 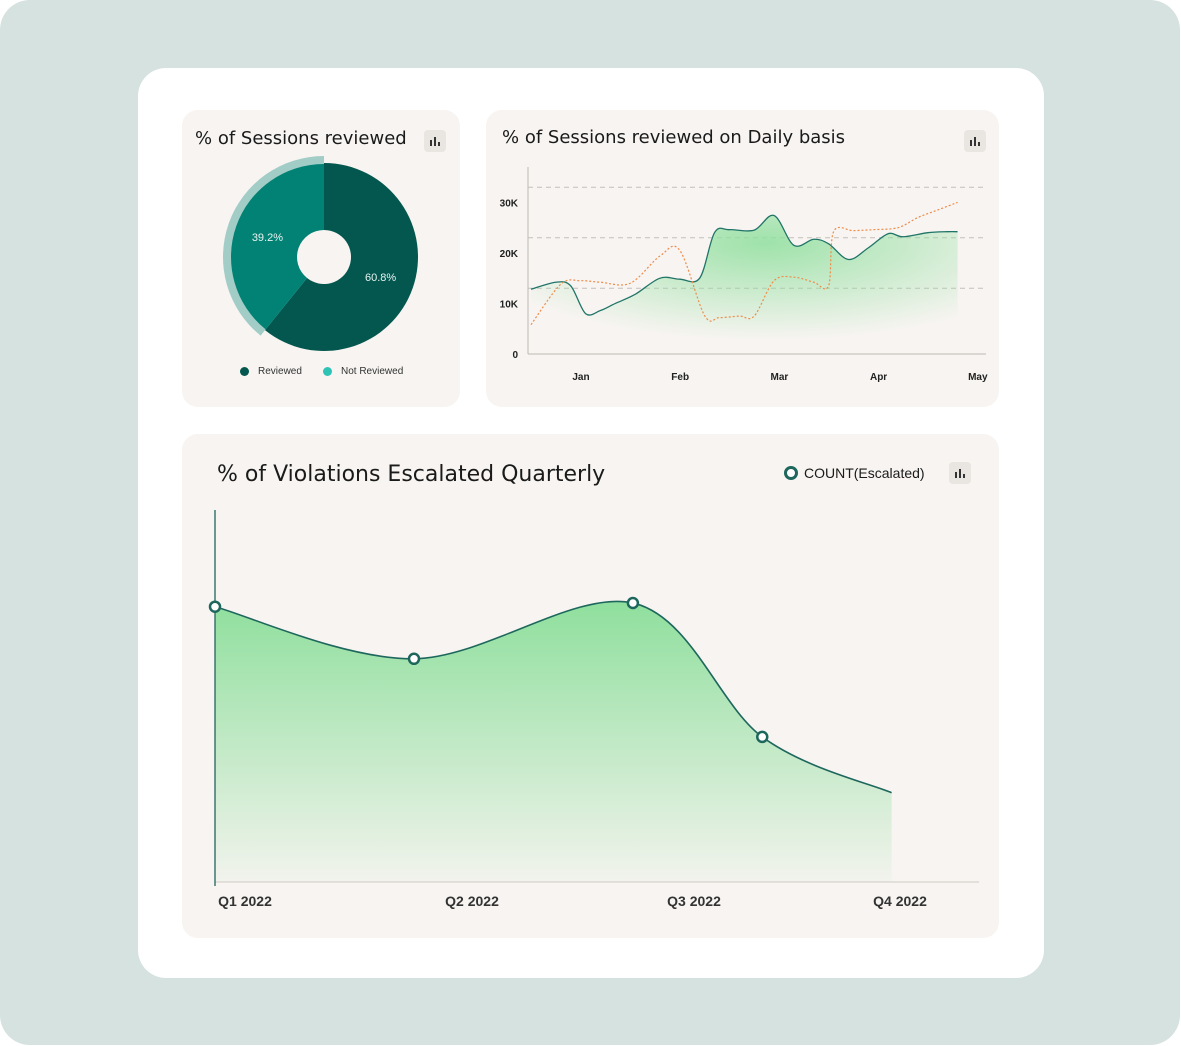 I want to click on slice-reviewed, so click(x=341, y=257).